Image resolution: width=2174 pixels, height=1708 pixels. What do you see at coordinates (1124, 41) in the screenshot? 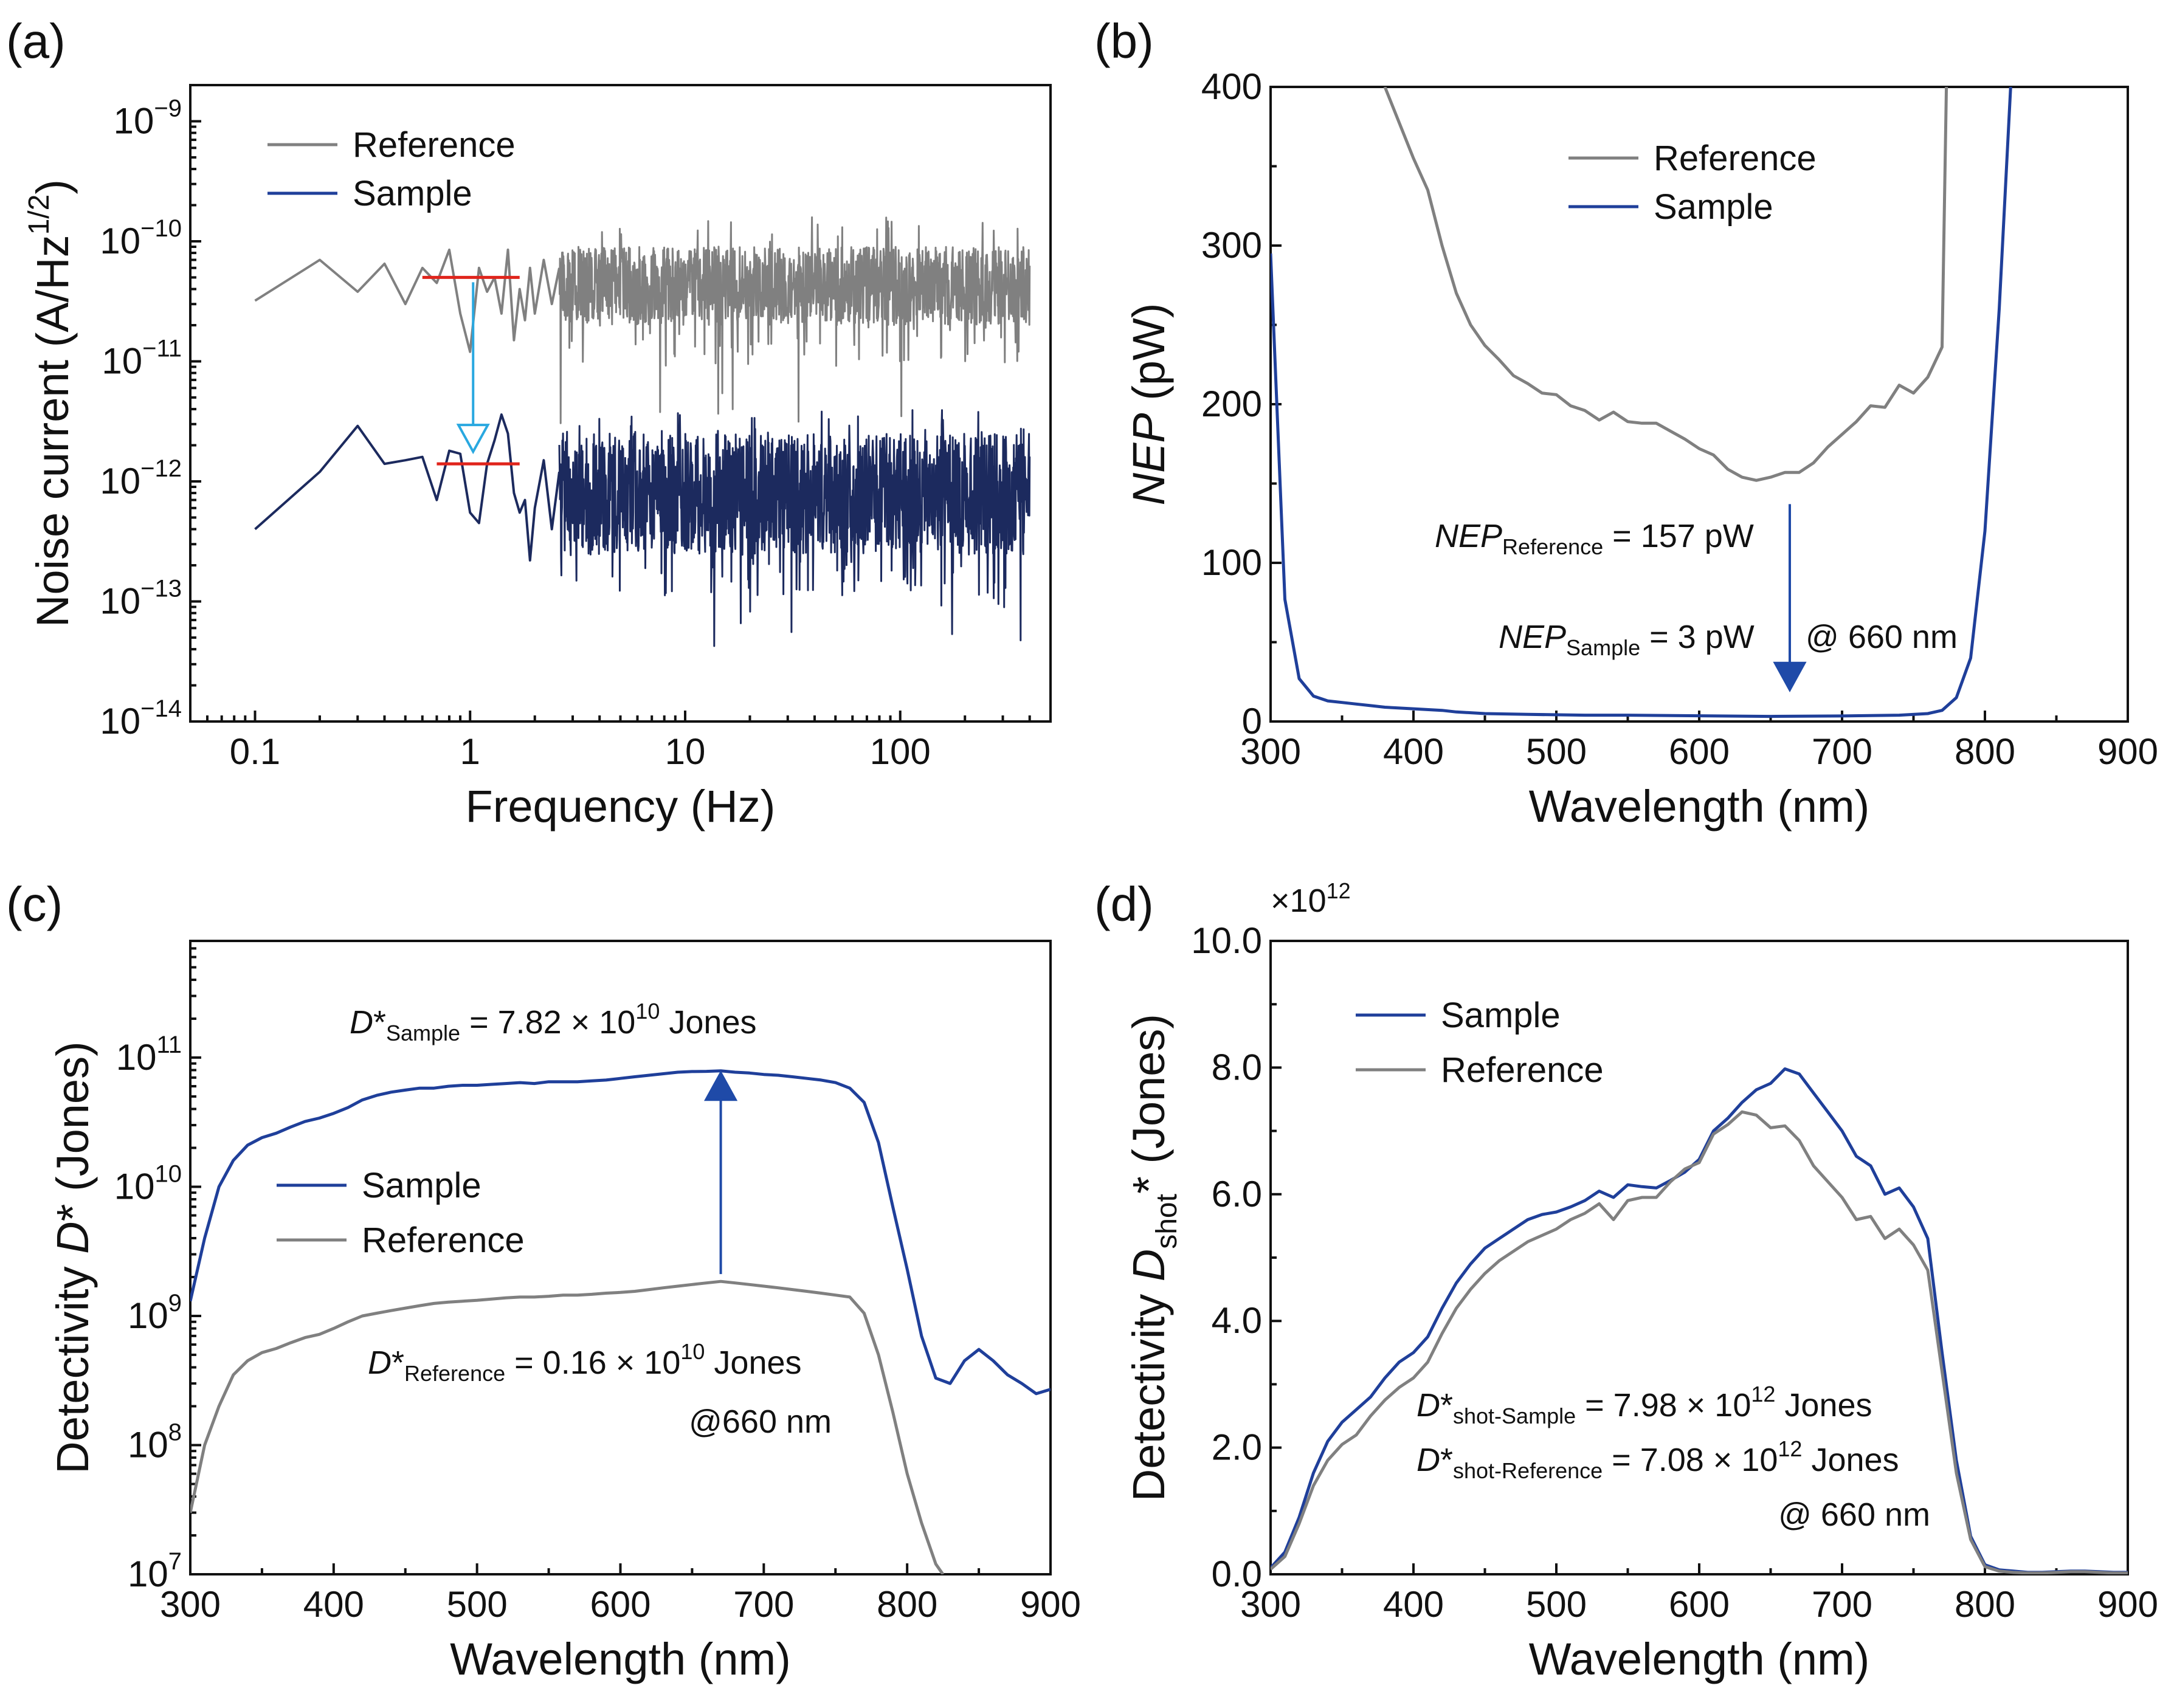
I see `panel-label-b: (b)` at bounding box center [1124, 41].